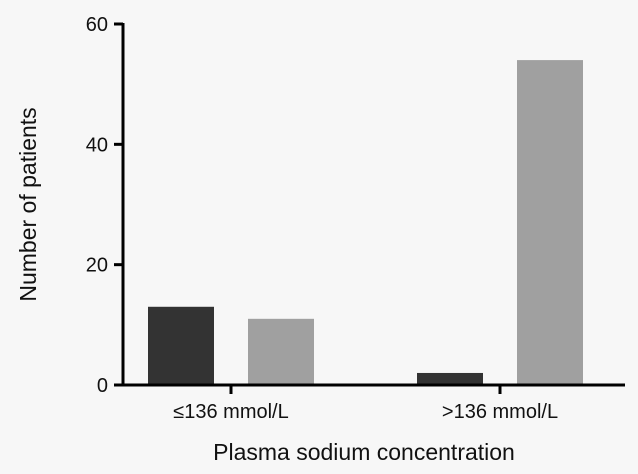  Describe the element at coordinates (104, 205) in the screenshot. I see `y-ticks: 0 20 40 60` at that location.